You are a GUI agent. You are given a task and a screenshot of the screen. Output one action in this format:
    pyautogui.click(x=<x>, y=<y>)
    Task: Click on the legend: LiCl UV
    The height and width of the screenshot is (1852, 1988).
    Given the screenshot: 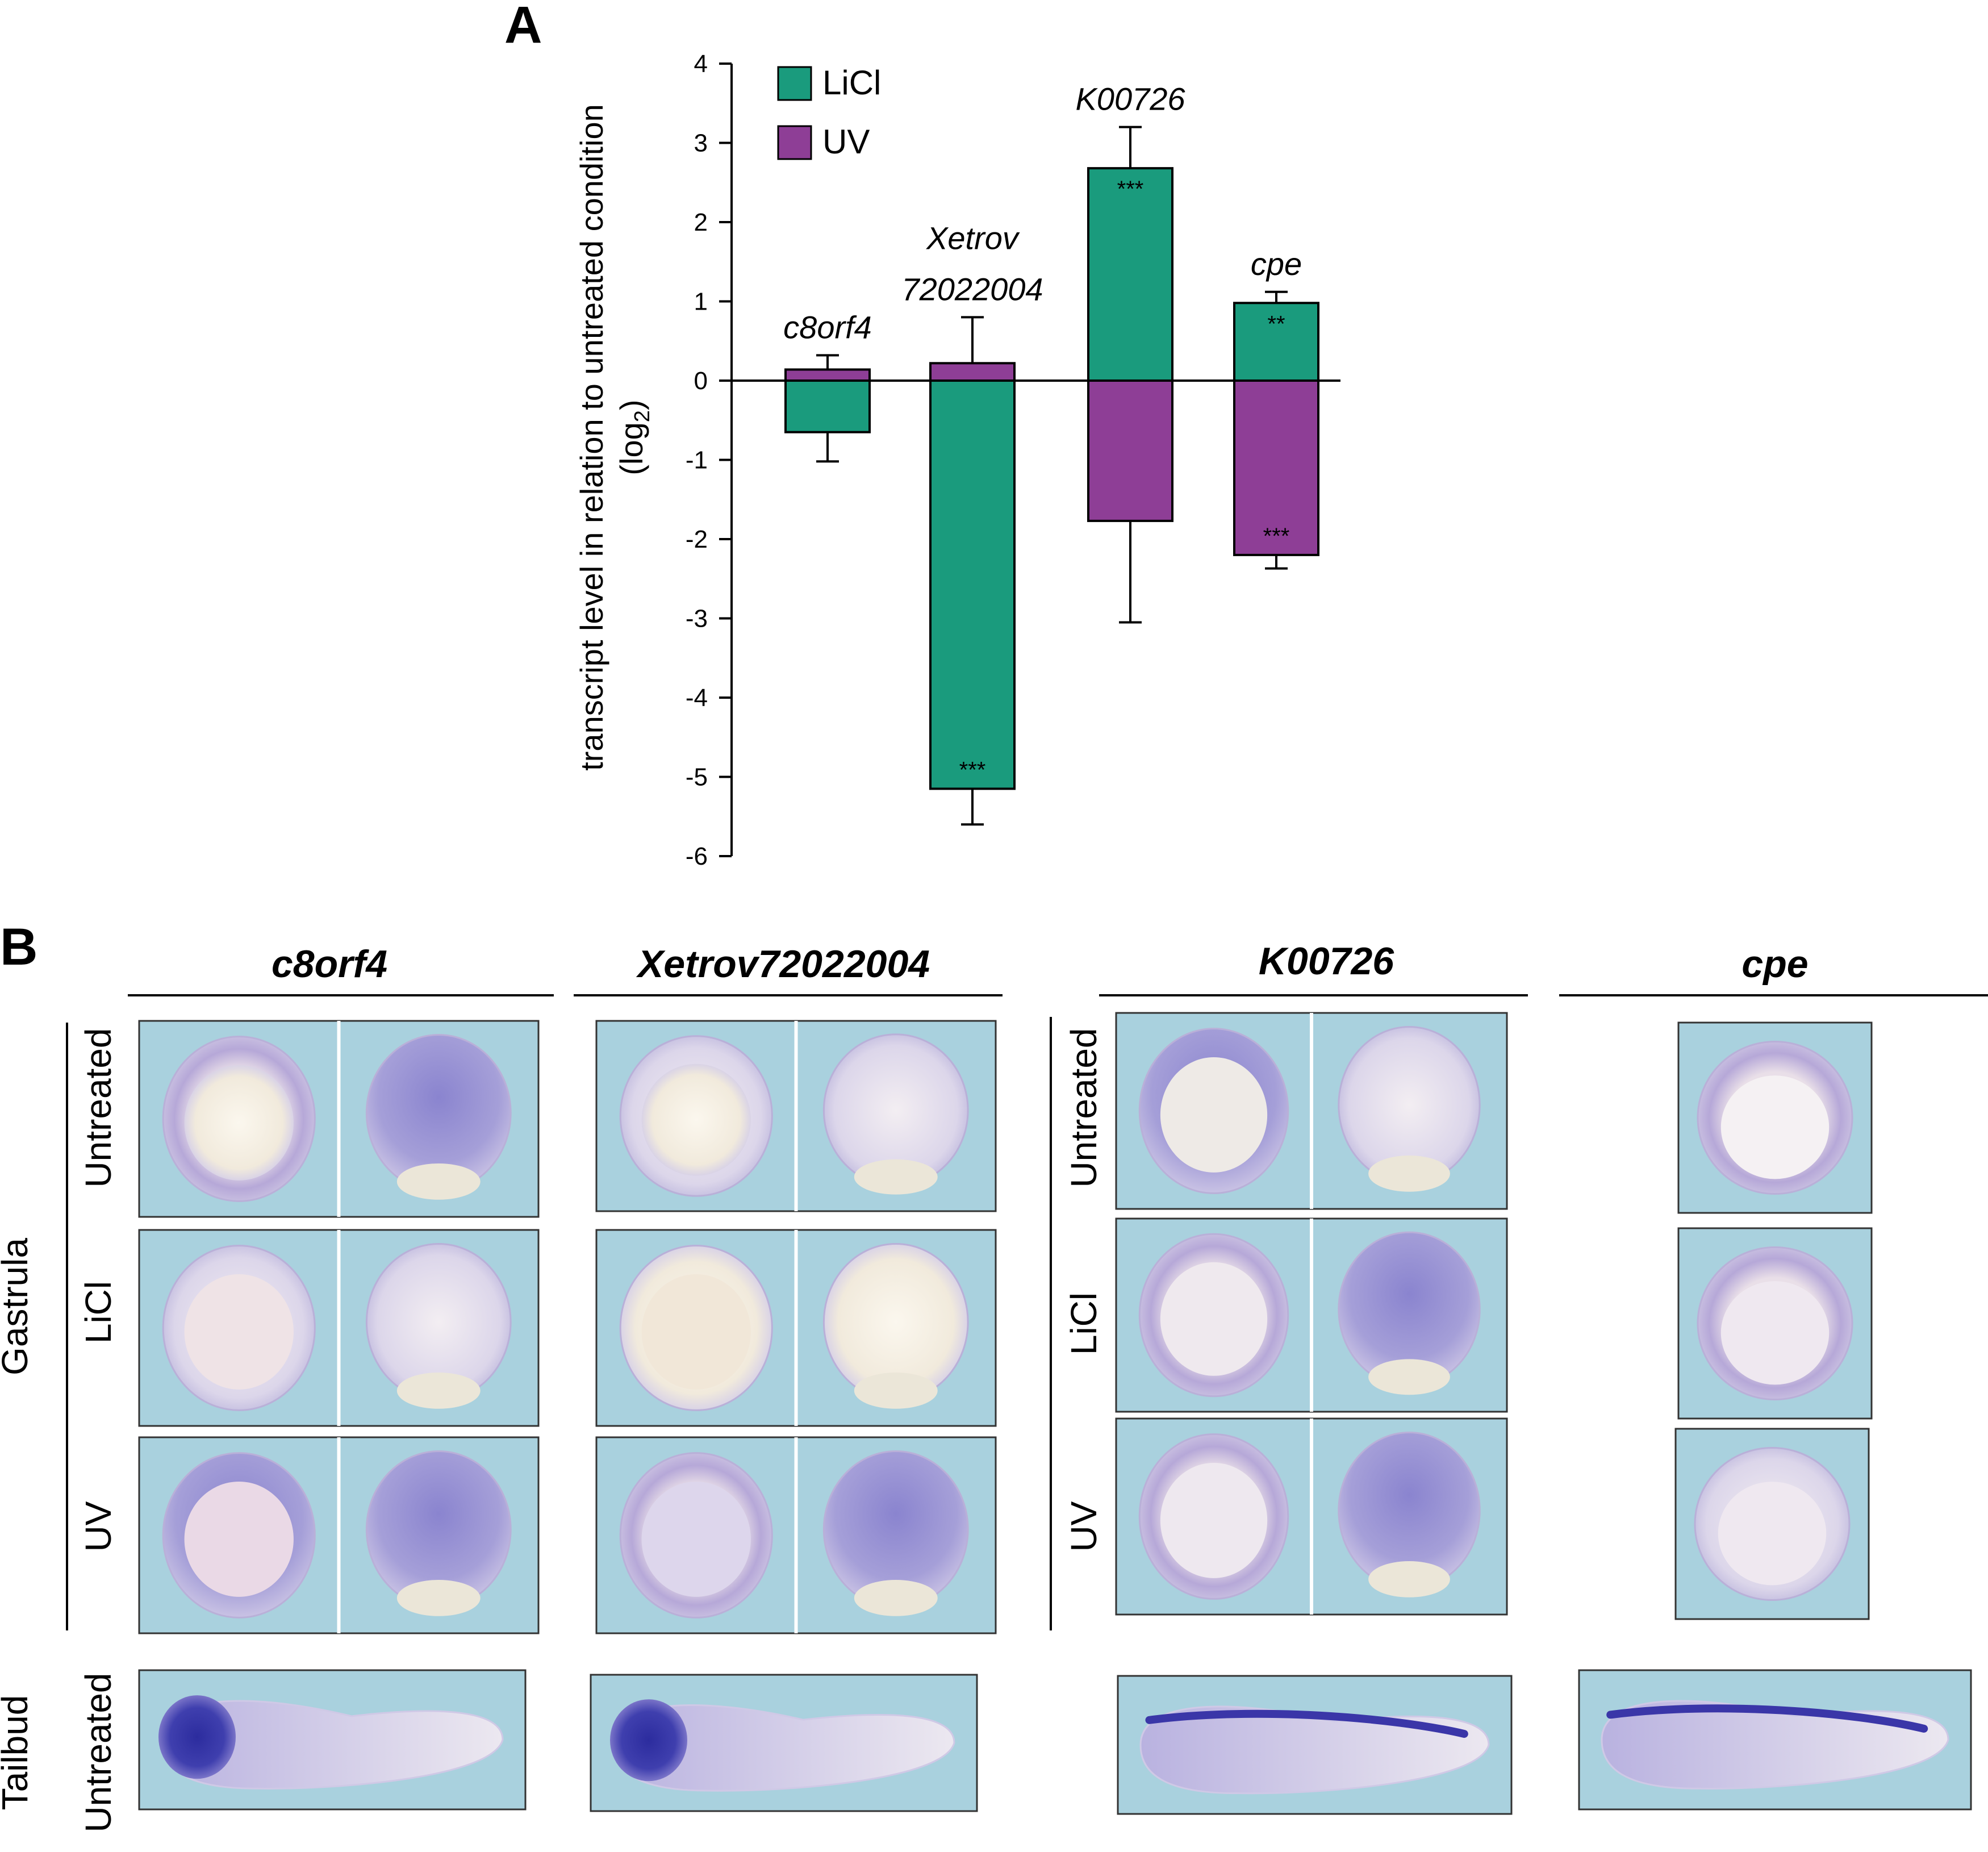 What is the action you would take?
    pyautogui.click(x=829, y=113)
    